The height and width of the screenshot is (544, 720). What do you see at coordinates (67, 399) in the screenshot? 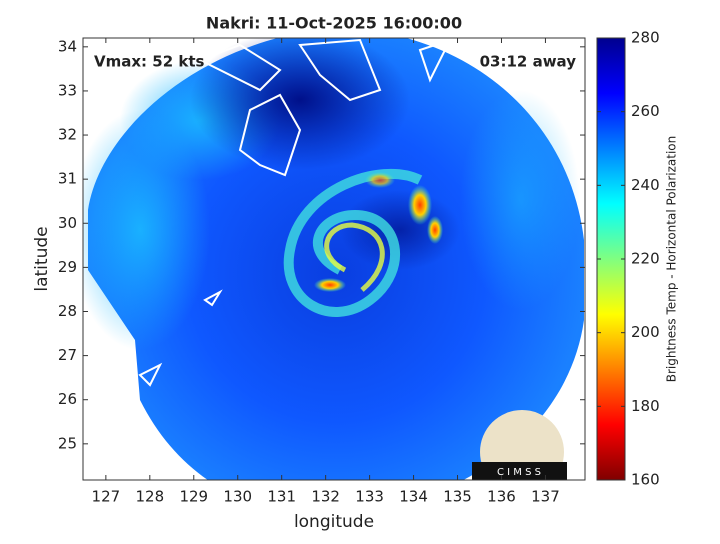
I see `y-tick-label: 26` at bounding box center [67, 399].